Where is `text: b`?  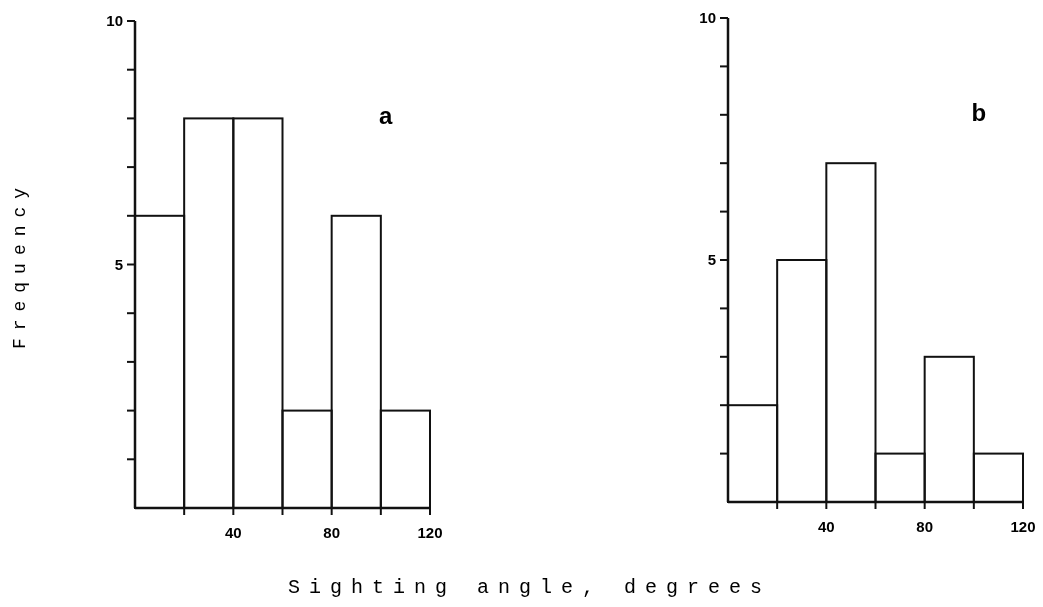
text: b is located at coordinates (979, 112).